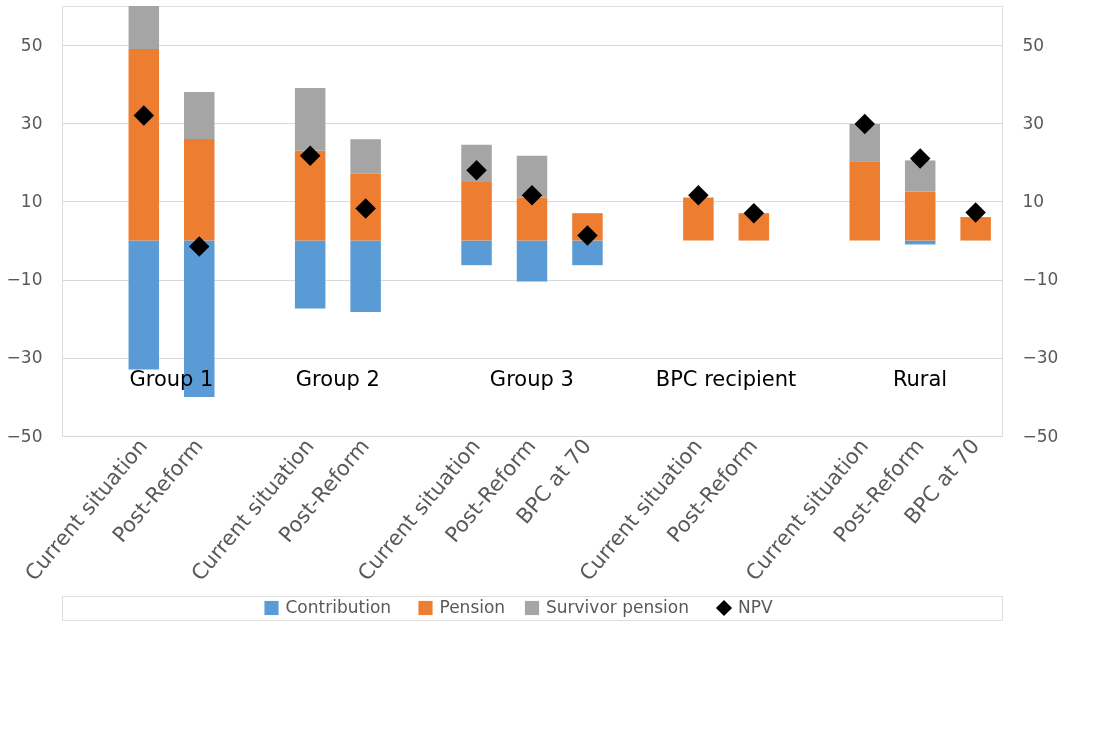 The width and height of the screenshot is (1106, 740). Describe the element at coordinates (472, 607) in the screenshot. I see `legend-label: Pension` at that location.